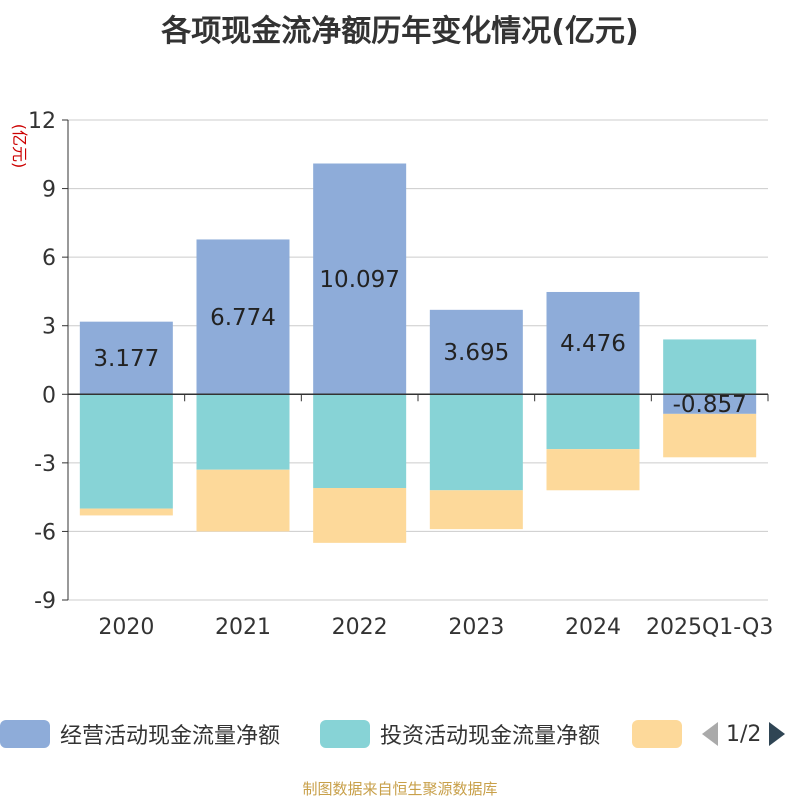 The width and height of the screenshot is (800, 800). I want to click on data-label: 4.476, so click(593, 344).